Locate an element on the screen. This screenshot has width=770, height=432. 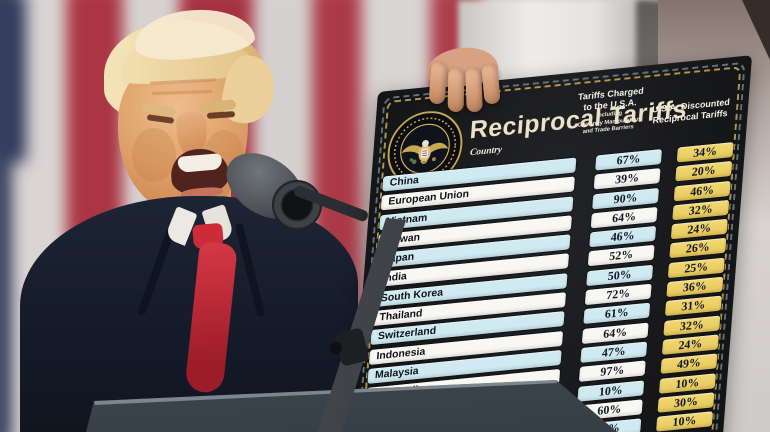
cheek-shading is located at coordinates (154, 155).